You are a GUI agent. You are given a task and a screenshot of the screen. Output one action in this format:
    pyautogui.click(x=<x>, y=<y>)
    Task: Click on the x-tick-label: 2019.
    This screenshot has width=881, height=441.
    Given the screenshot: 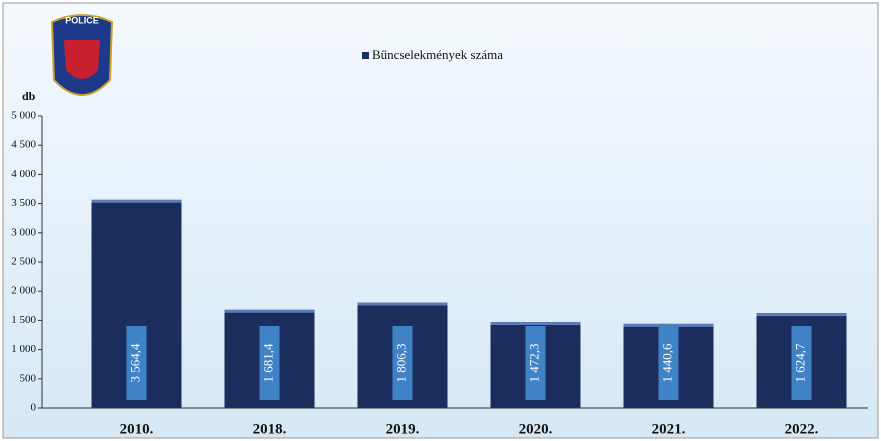 What is the action you would take?
    pyautogui.click(x=403, y=429)
    